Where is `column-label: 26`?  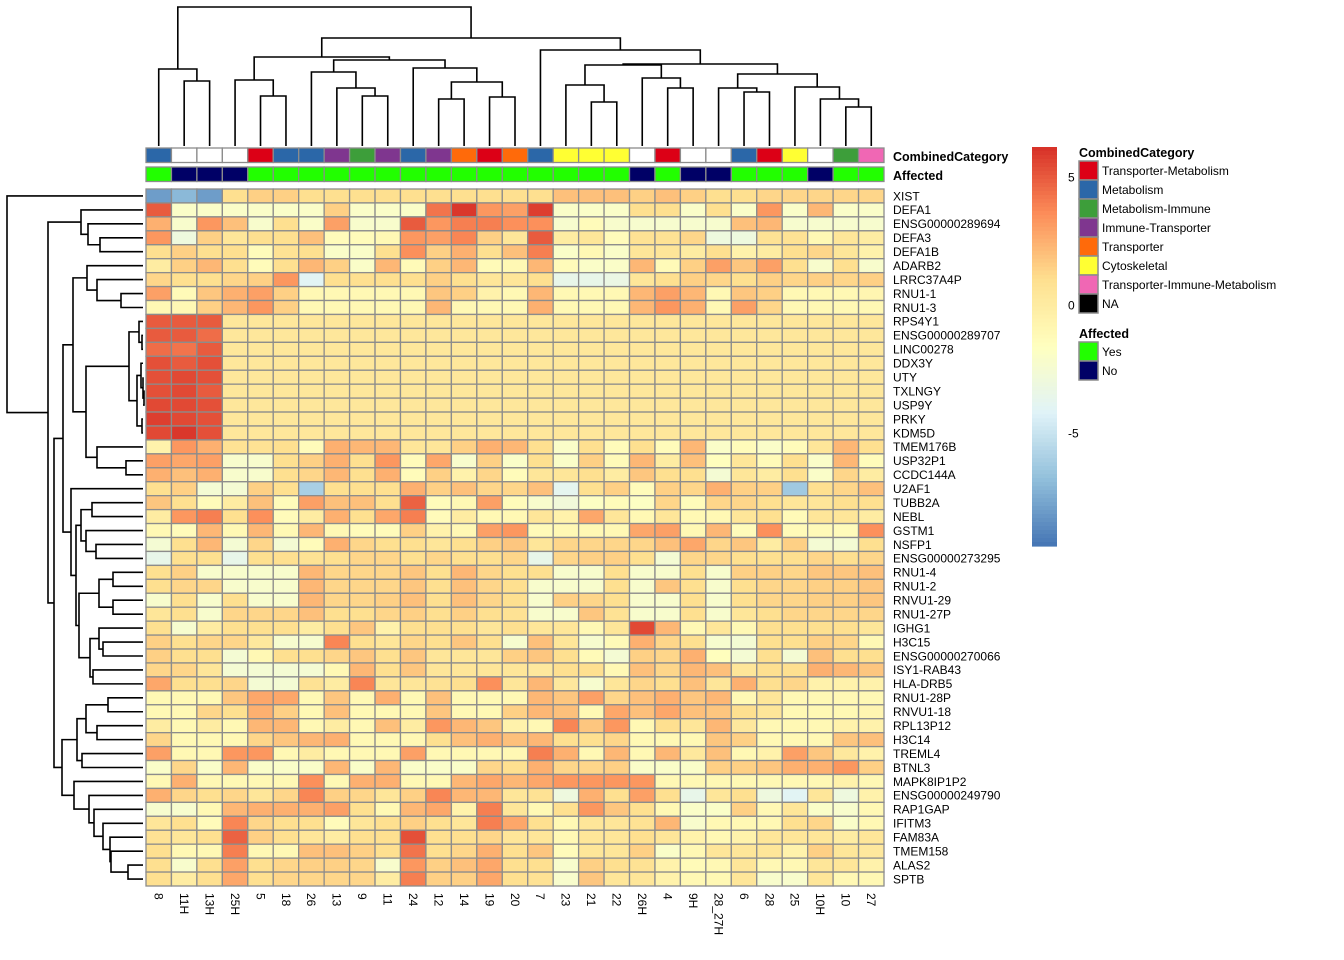 column-label: 26 is located at coordinates (311, 900).